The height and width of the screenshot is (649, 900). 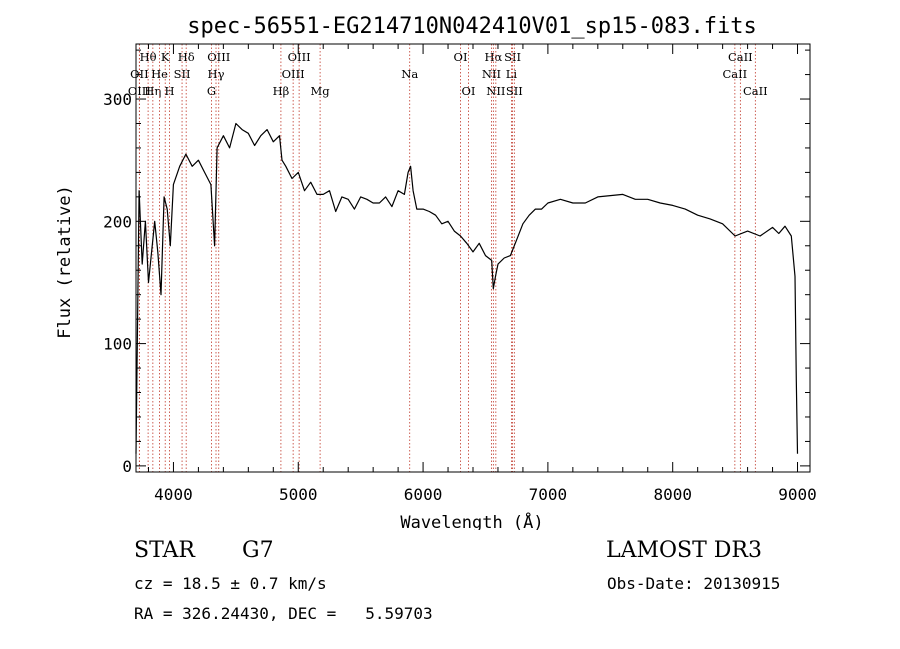 I want to click on spectral-line-label-6: H, so click(x=170, y=91).